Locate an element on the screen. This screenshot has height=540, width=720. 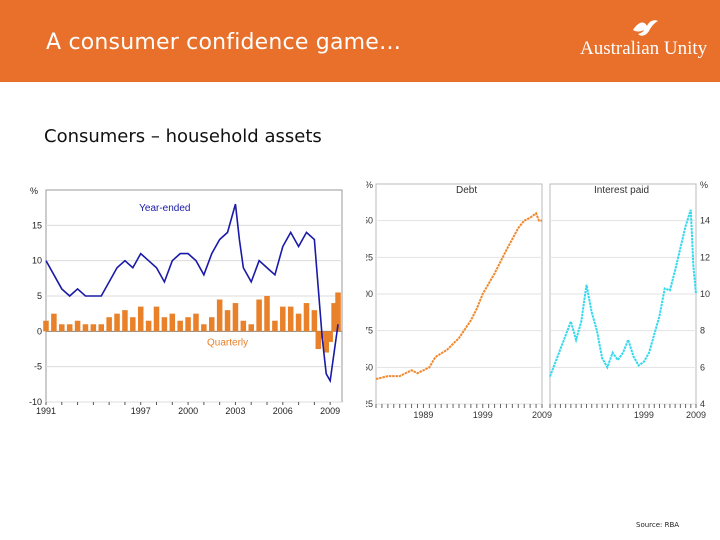
y-tick-label: -5 is located at coordinates (38, 367).